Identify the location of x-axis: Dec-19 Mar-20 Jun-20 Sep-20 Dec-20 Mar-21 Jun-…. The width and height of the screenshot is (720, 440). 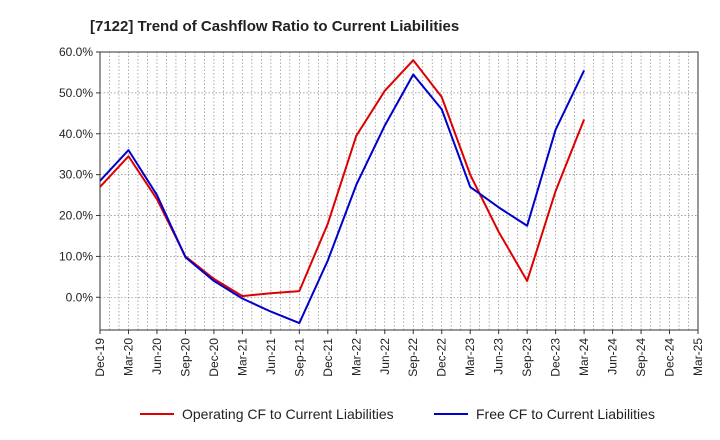
(399, 353).